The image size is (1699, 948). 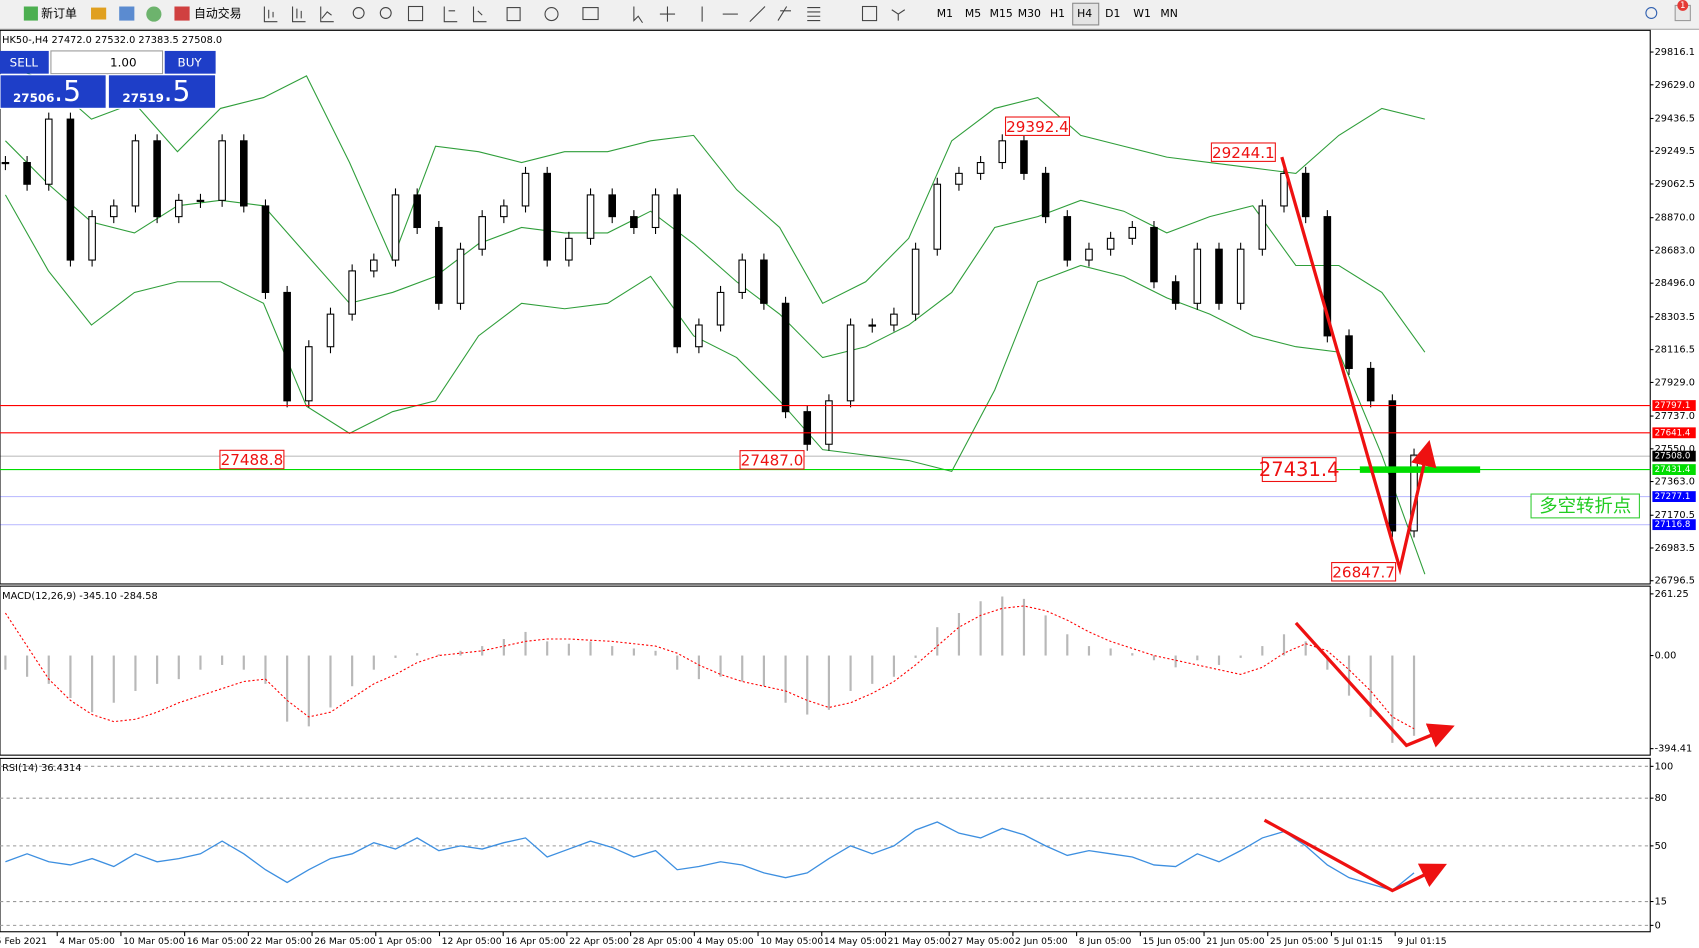 What do you see at coordinates (1651, 13) in the screenshot?
I see `search-icon` at bounding box center [1651, 13].